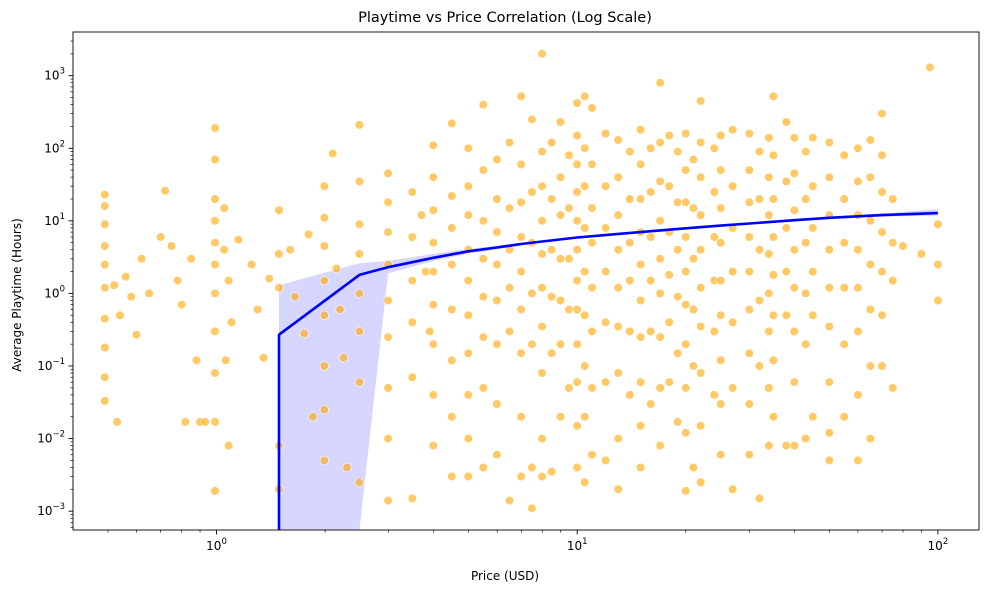 This screenshot has height=590, width=989. What do you see at coordinates (51, 365) in the screenshot?
I see `y-tick-label: 10⁻¹` at bounding box center [51, 365].